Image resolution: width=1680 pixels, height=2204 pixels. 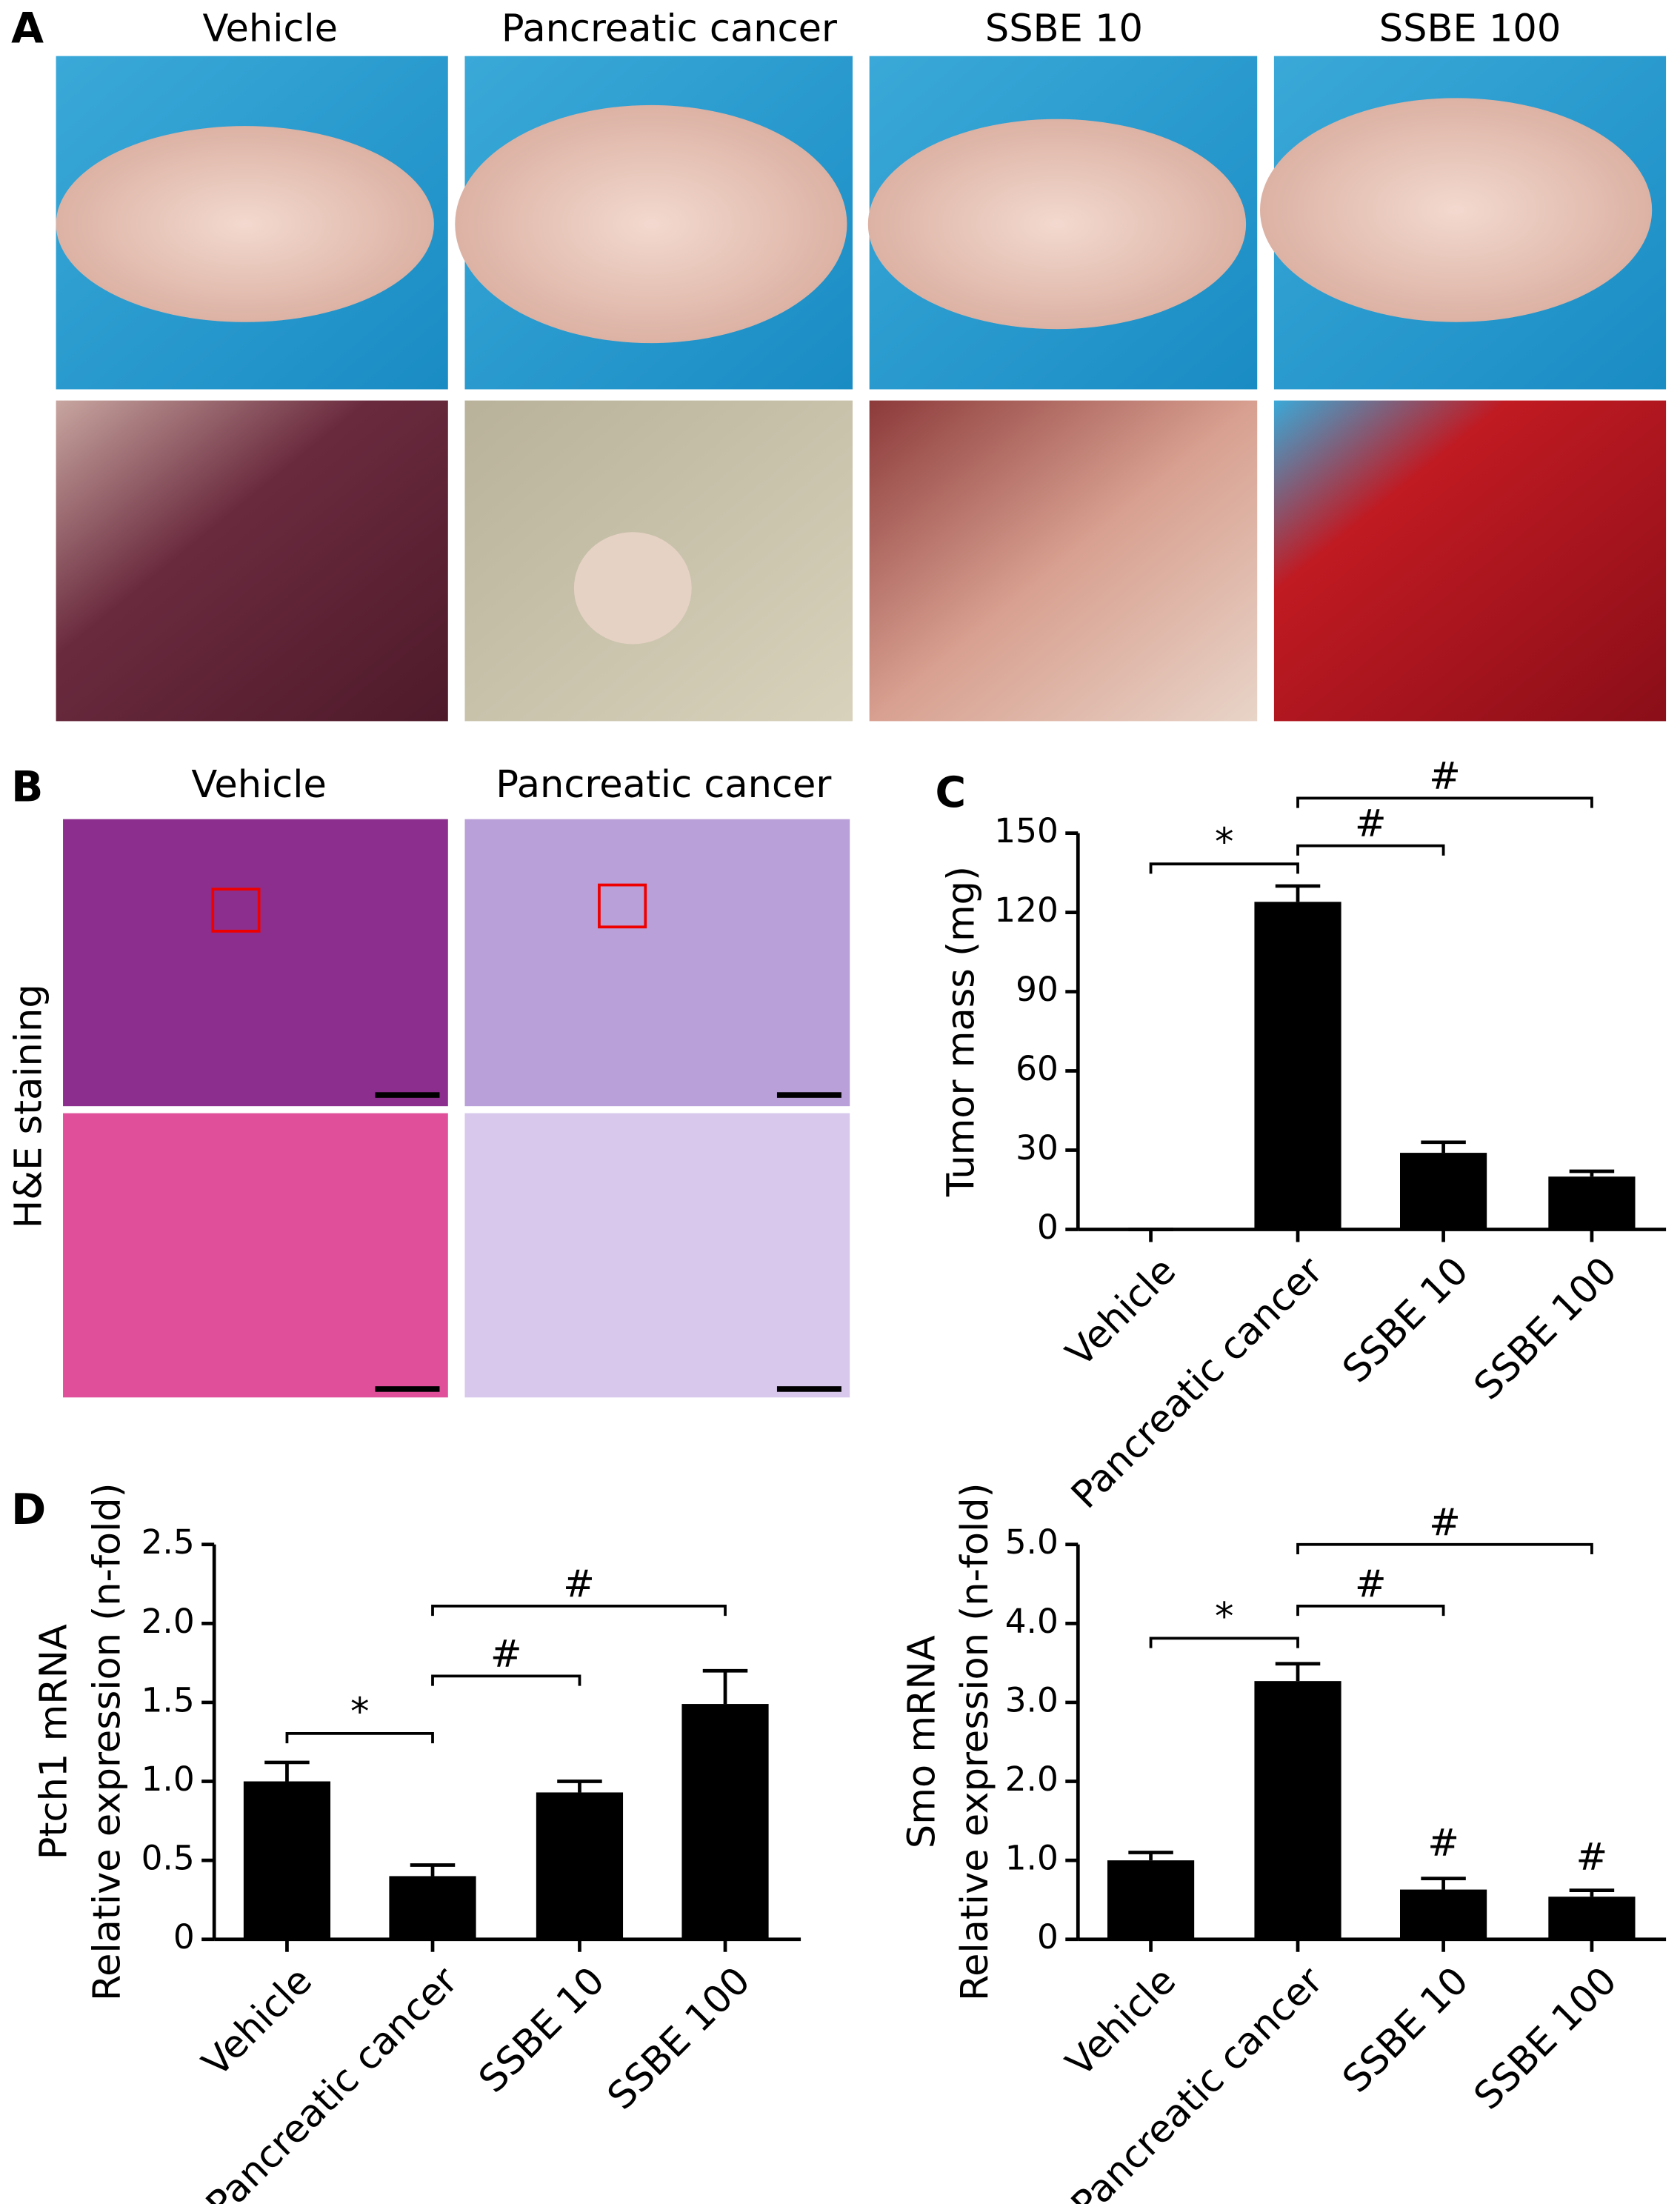 What do you see at coordinates (27, 787) in the screenshot?
I see `panel-letter: B` at bounding box center [27, 787].